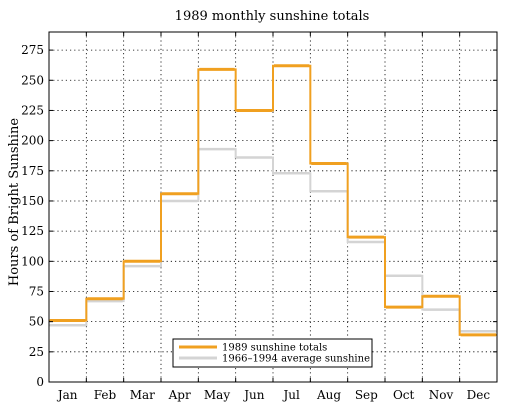 This screenshot has height=411, width=510. Describe the element at coordinates (32, 80) in the screenshot. I see `y-tick-label: 250` at that location.